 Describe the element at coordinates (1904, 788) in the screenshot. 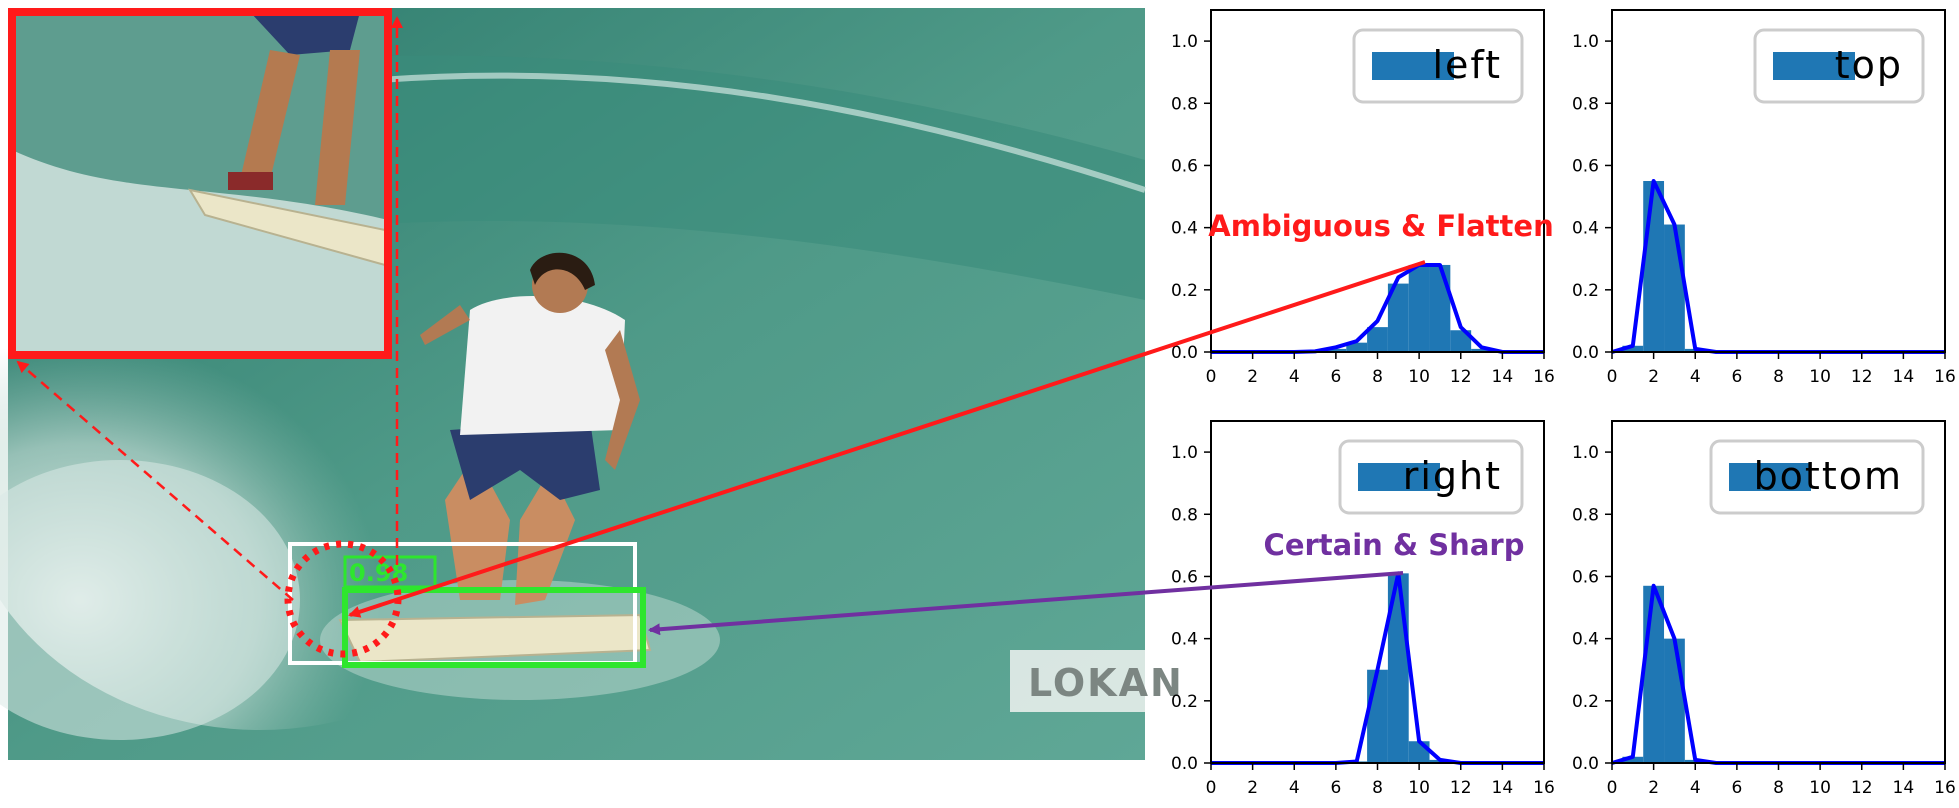

I see `xtick-label-bottom-14: 14` at that location.